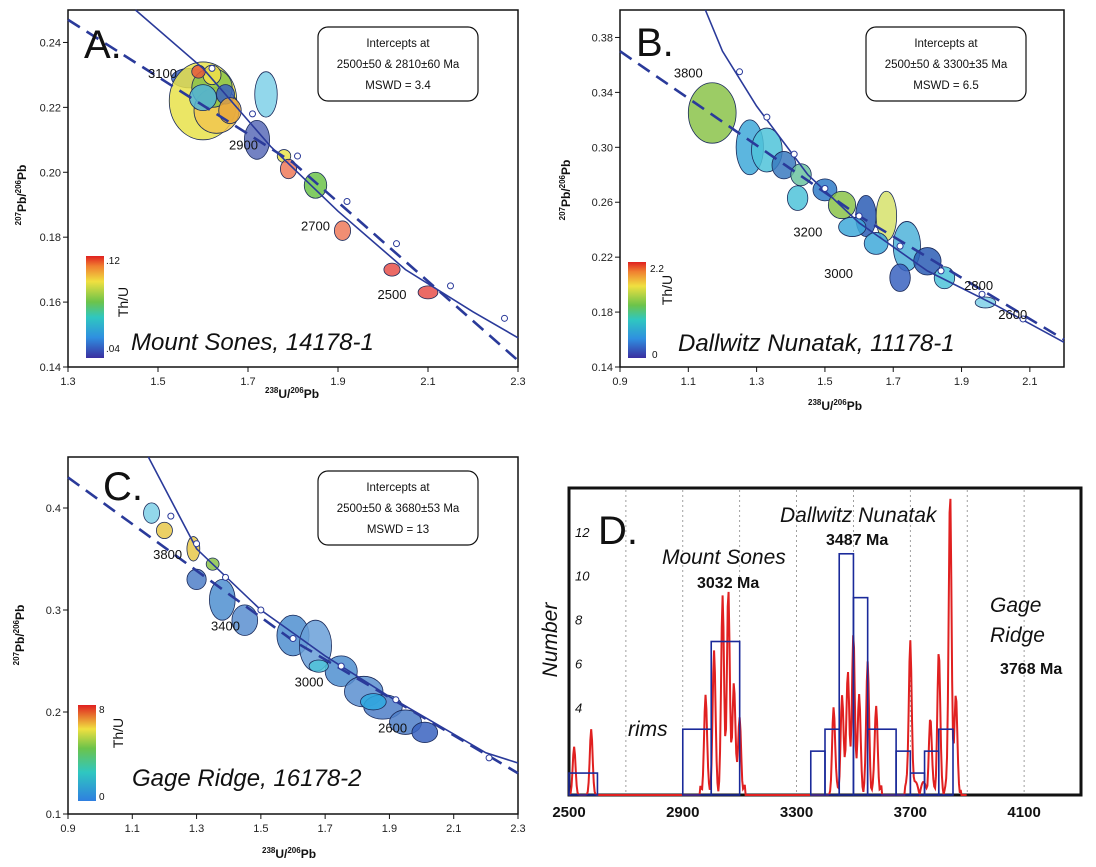  What do you see at coordinates (724, 557) in the screenshot?
I see `annotation-mount-sones: Mount Sones` at bounding box center [724, 557].